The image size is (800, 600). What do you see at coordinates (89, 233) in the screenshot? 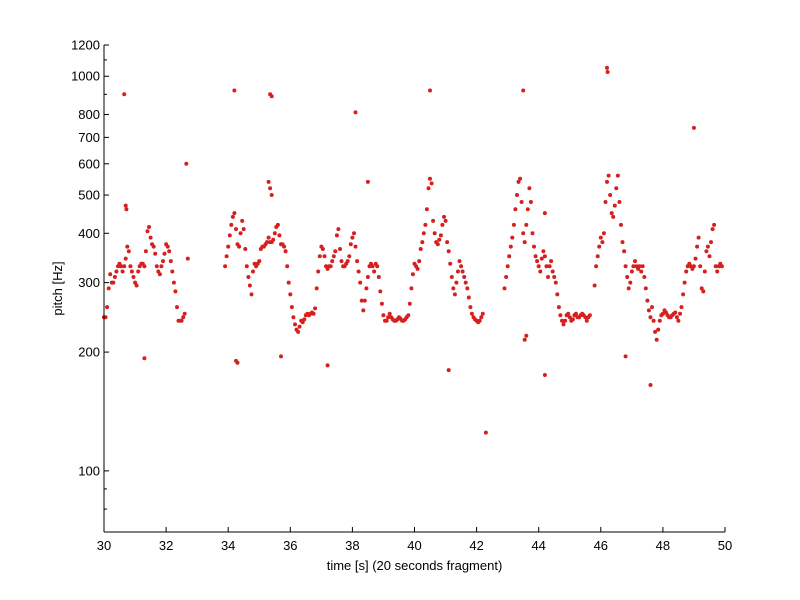
I see `y-tick-label: 400` at bounding box center [89, 233].